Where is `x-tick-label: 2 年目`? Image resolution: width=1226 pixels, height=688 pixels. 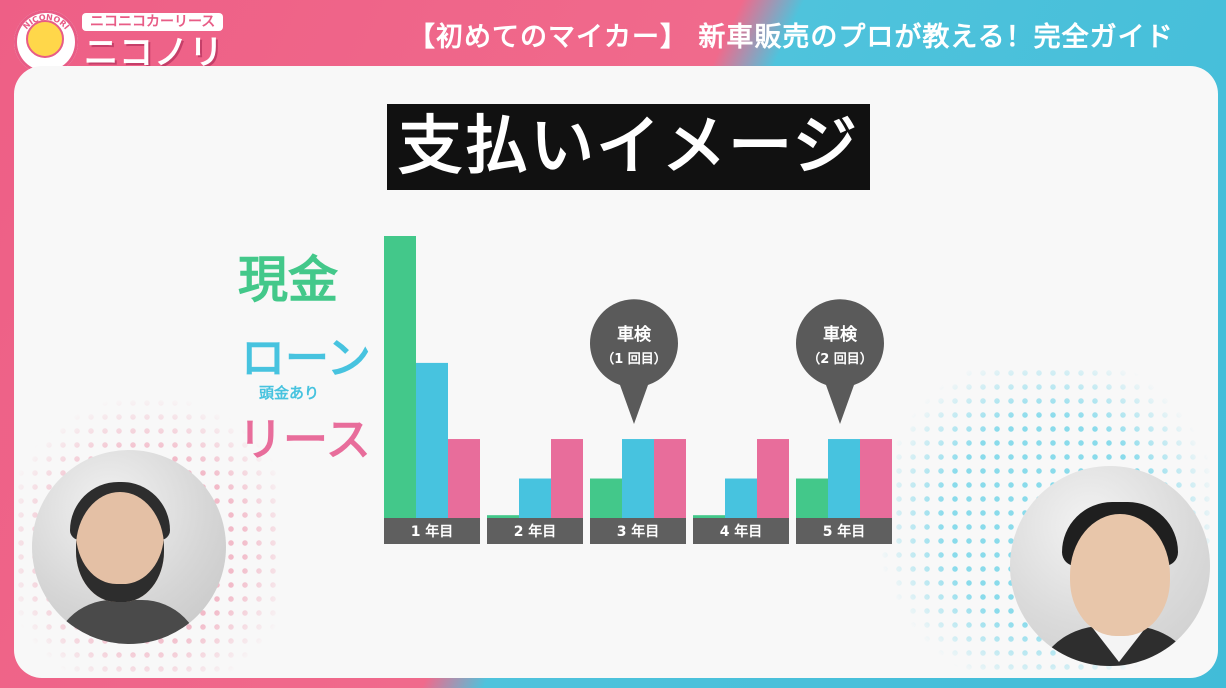
x-tick-label: 2 年目 is located at coordinates (535, 531).